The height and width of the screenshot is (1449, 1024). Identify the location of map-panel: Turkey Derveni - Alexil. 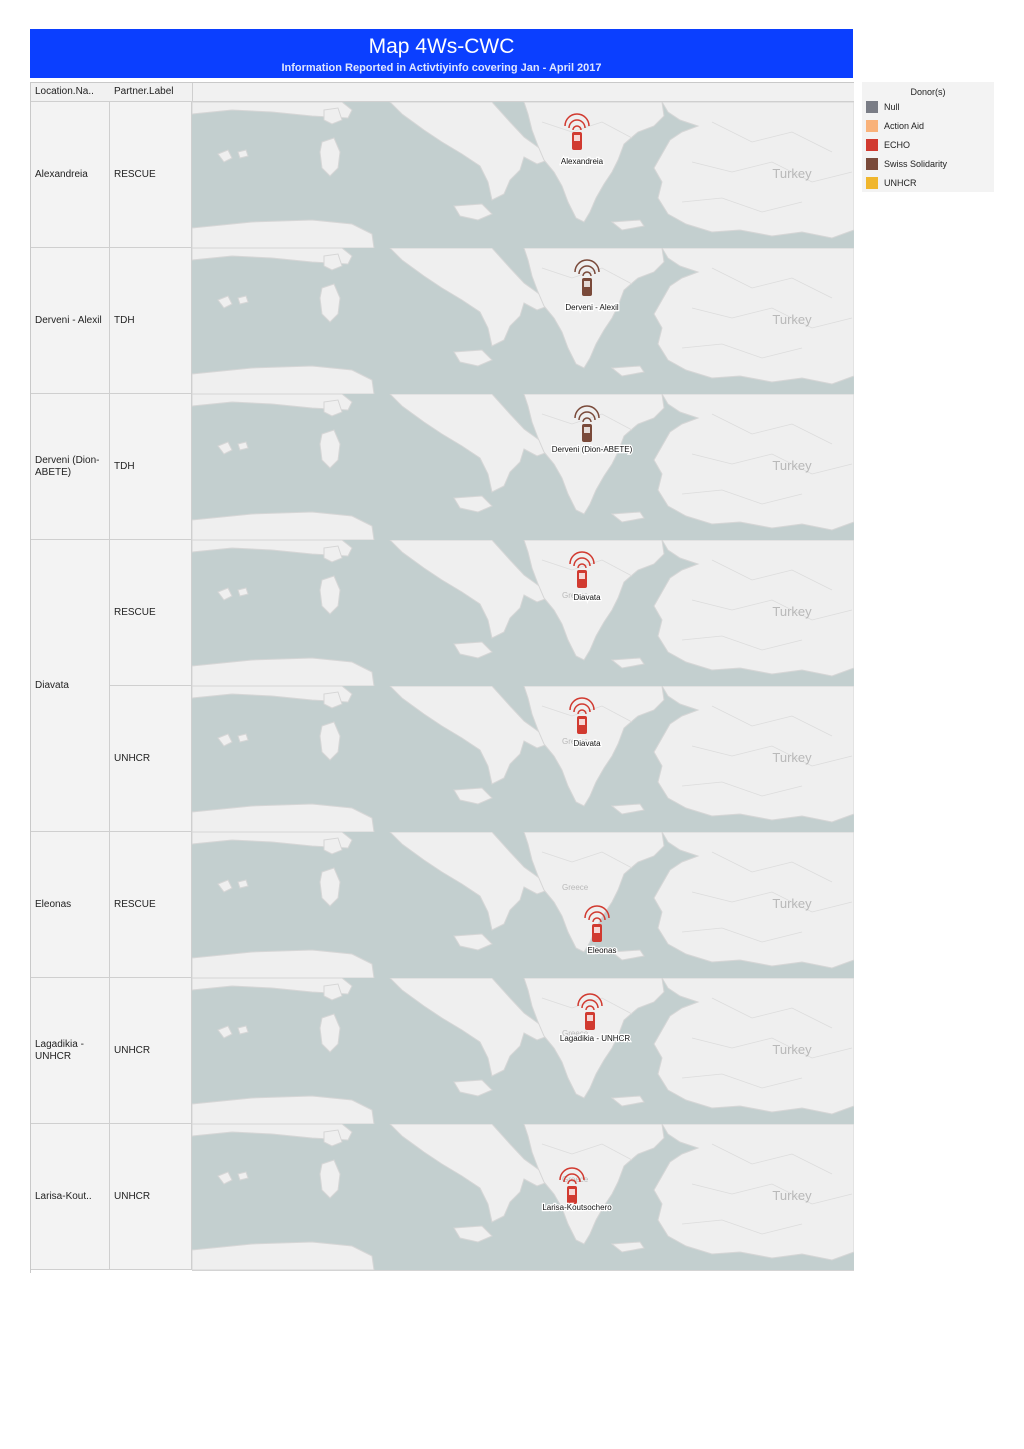
(523, 321).